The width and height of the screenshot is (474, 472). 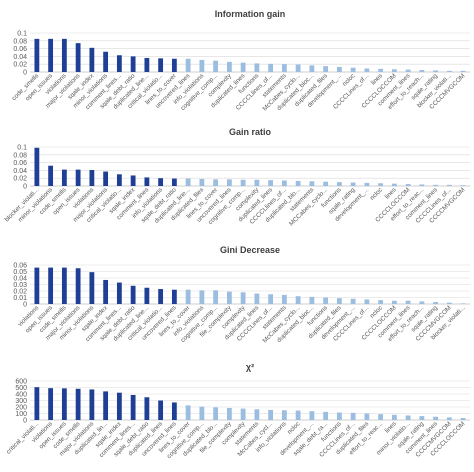 I want to click on y-tick-label: 300, so click(x=21, y=401).